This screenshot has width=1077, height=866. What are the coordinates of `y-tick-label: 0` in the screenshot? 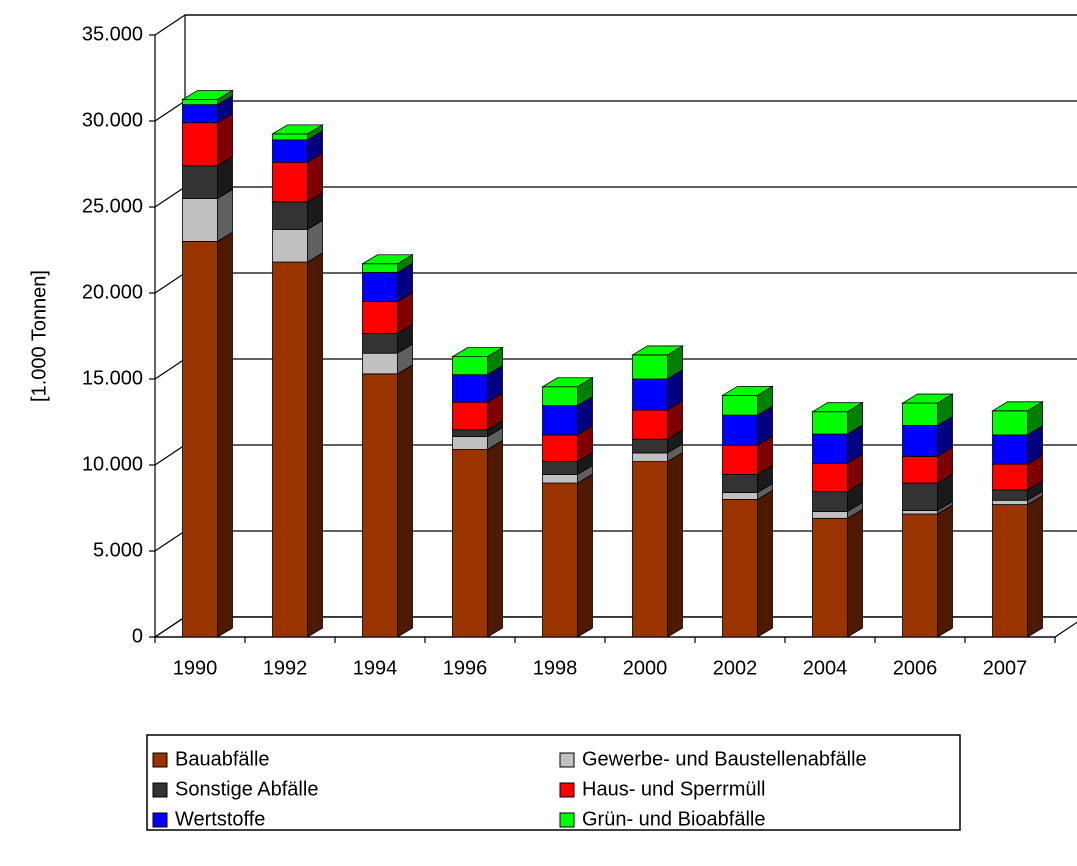 It's located at (137, 636).